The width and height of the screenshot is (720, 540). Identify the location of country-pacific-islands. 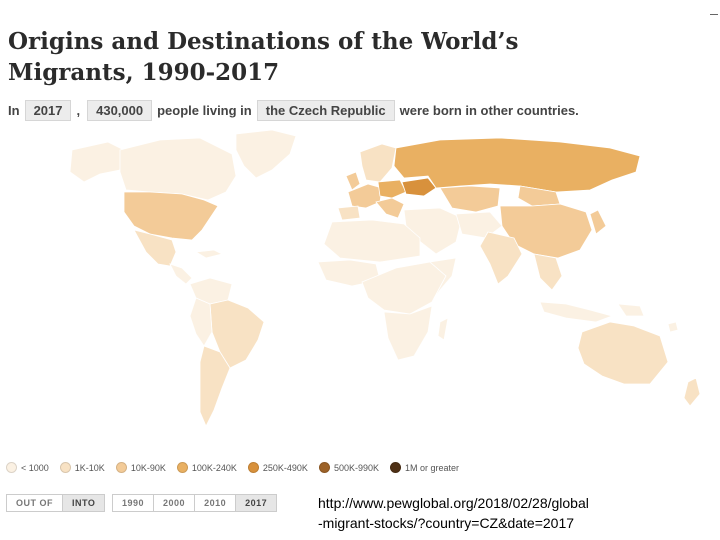
(673, 327).